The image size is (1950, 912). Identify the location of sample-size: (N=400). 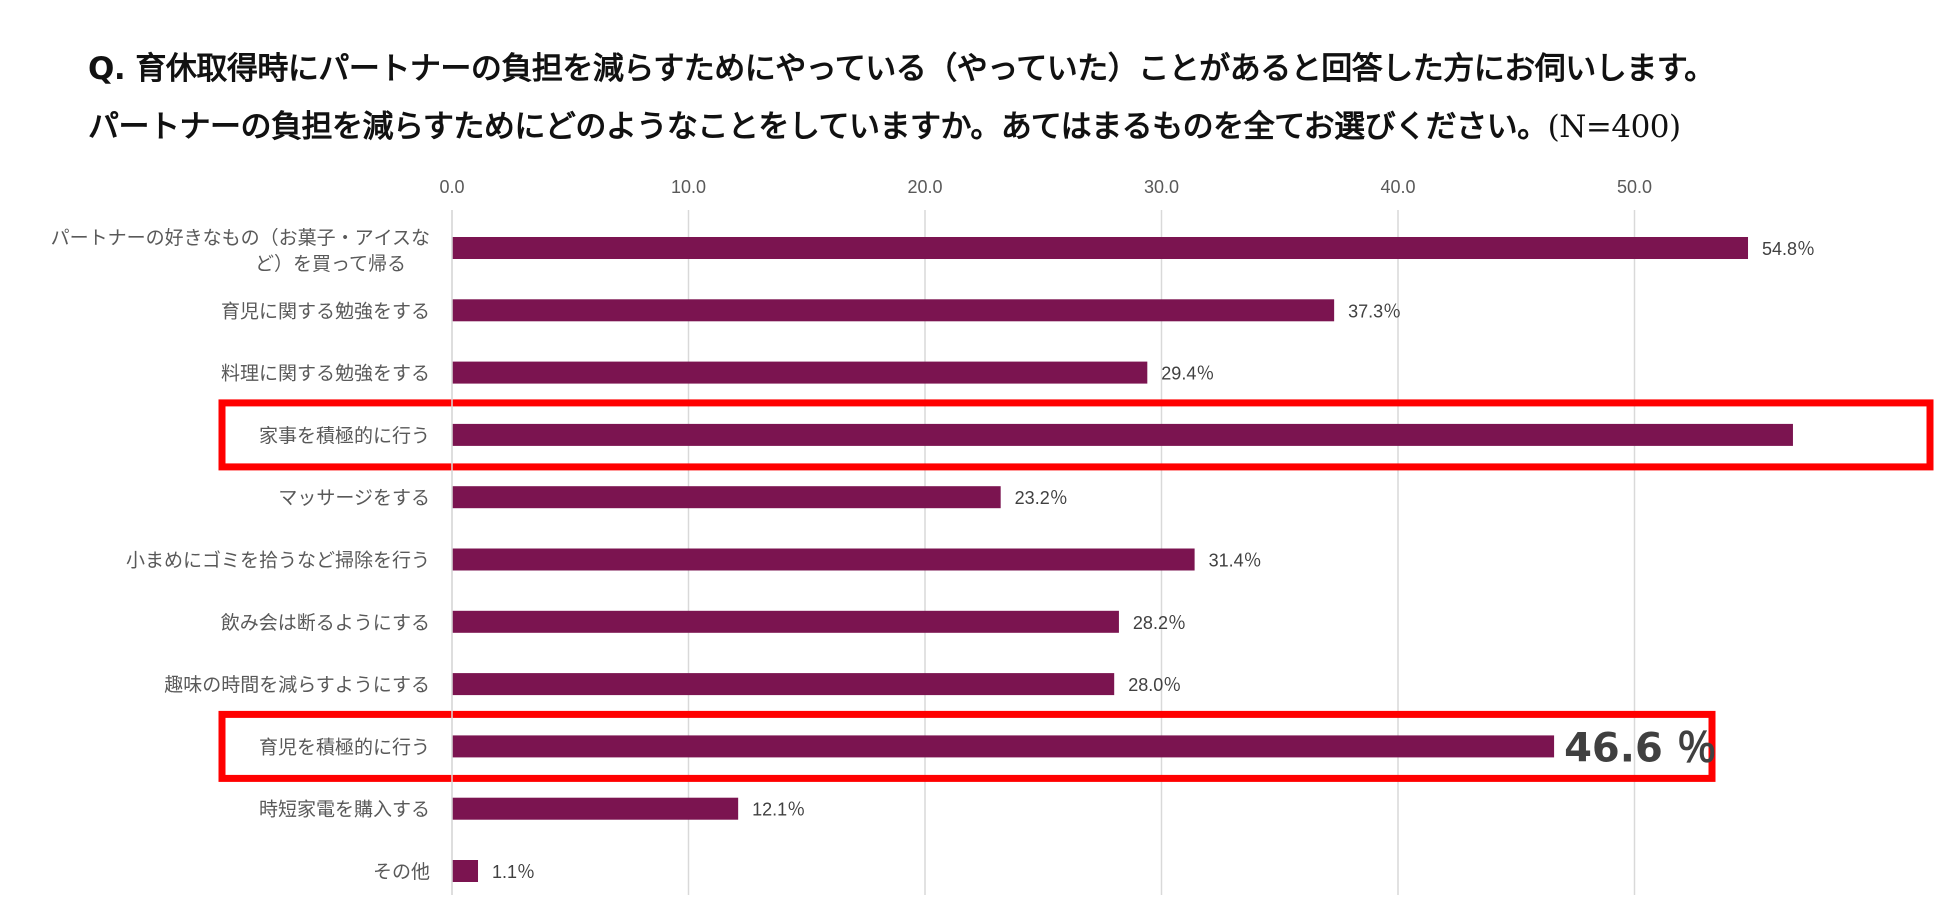
(1614, 127).